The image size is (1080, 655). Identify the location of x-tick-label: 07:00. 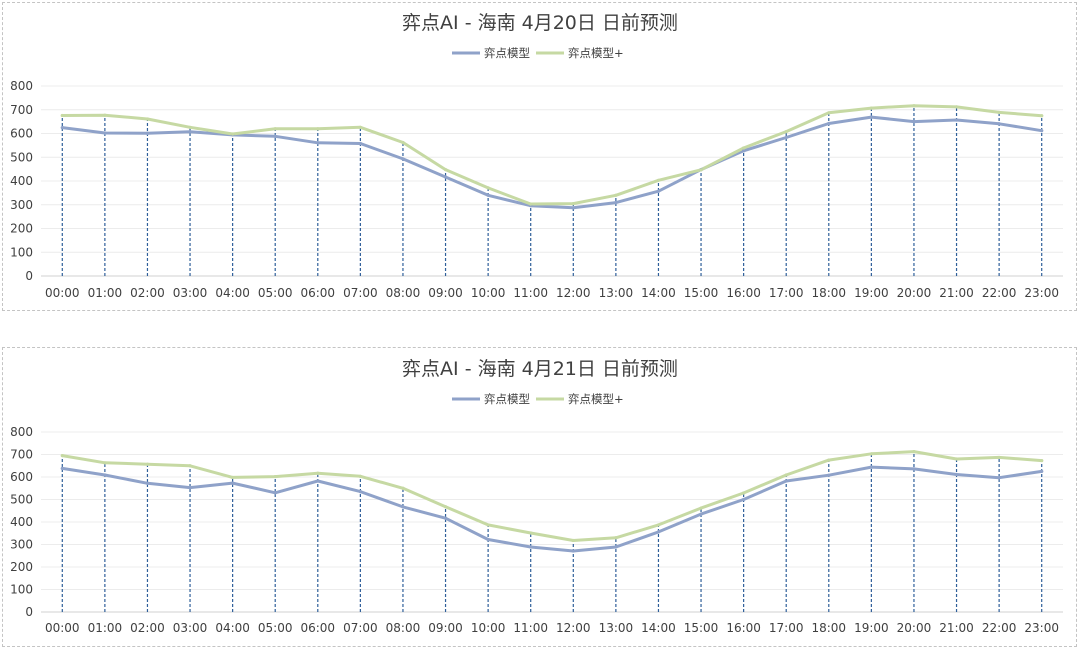
(360, 628).